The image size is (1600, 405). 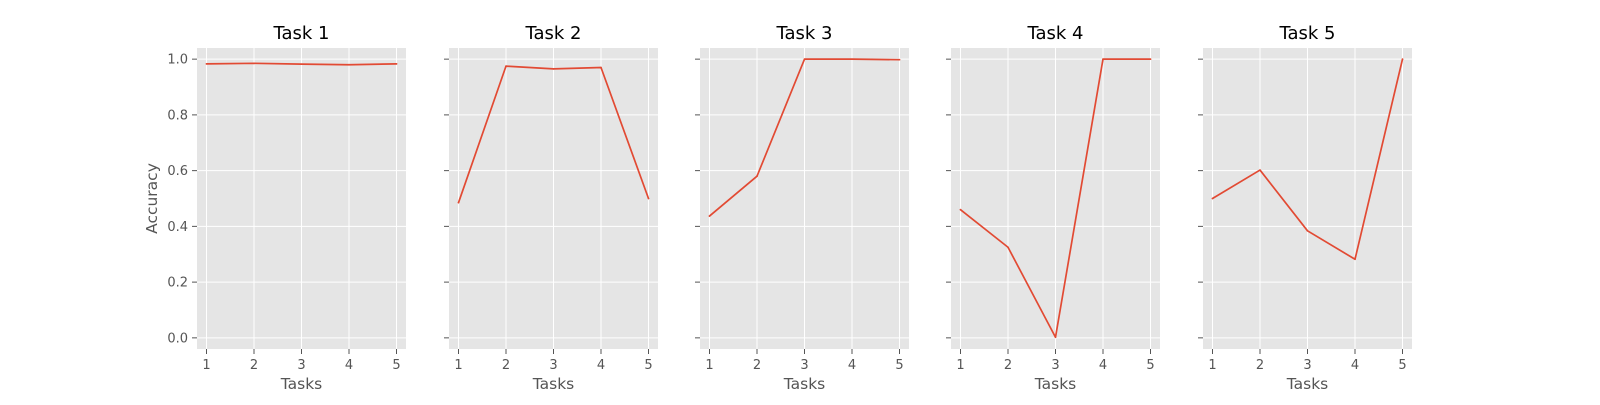 What do you see at coordinates (1054, 33) in the screenshot?
I see `panel-title: Task 4` at bounding box center [1054, 33].